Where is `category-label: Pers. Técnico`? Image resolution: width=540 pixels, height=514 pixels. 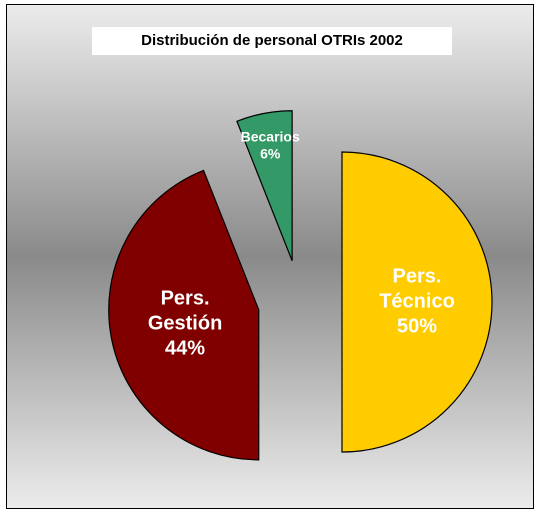
category-label: Pers. Técnico is located at coordinates (417, 289).